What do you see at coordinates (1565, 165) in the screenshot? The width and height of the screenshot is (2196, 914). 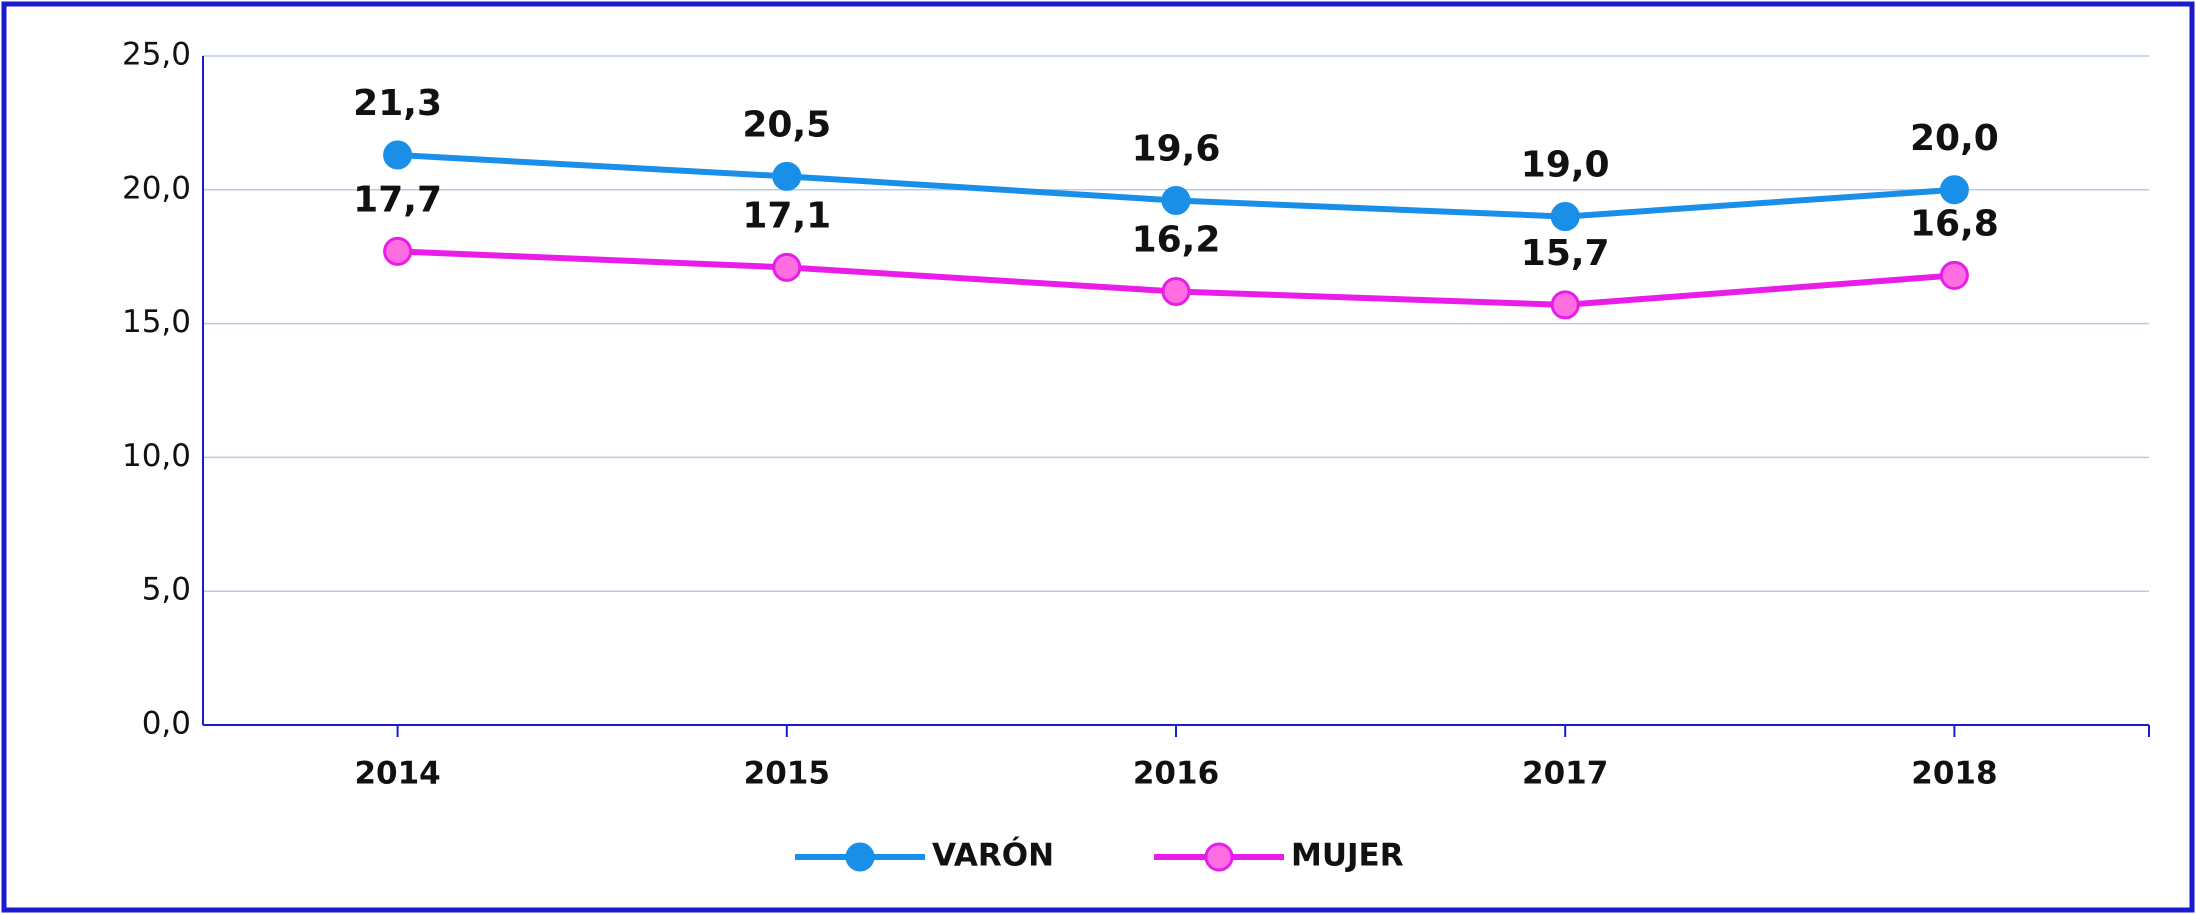 I see `data-label: 19,0` at bounding box center [1565, 165].